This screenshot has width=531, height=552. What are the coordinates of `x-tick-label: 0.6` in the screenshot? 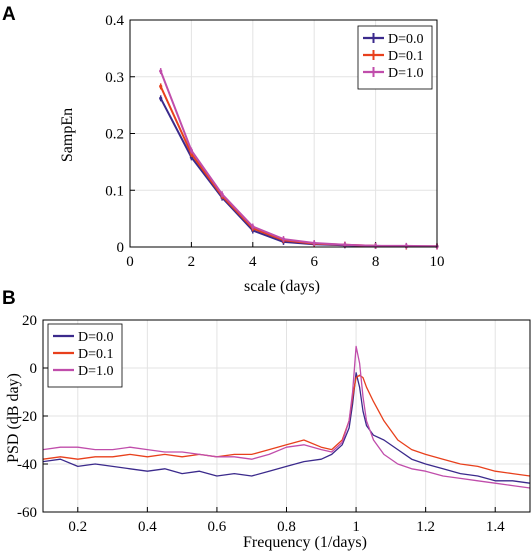 It's located at (217, 527).